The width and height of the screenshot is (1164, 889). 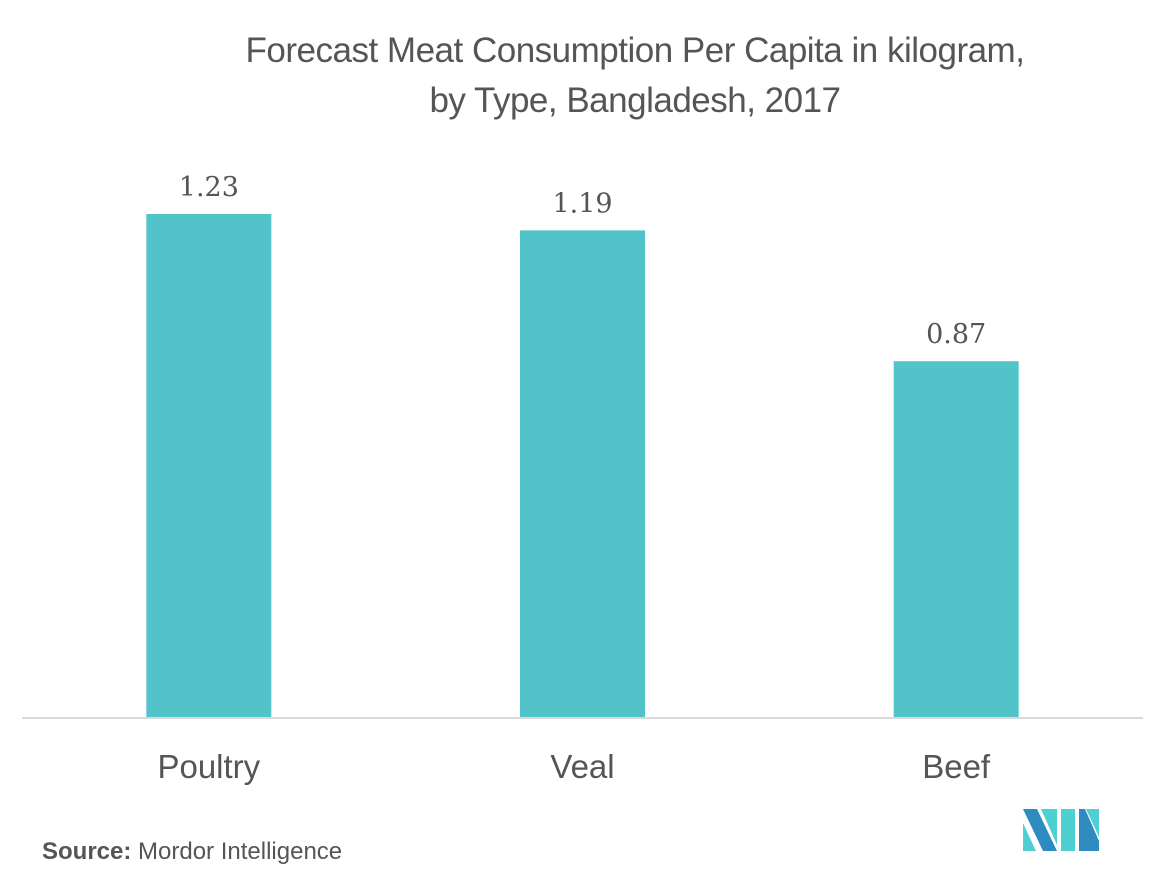 What do you see at coordinates (956, 539) in the screenshot?
I see `bar-beef` at bounding box center [956, 539].